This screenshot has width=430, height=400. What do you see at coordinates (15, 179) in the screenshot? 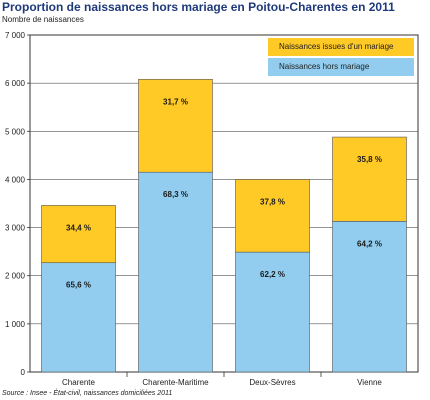
I see `y-tick-label: 4 000` at bounding box center [15, 179].